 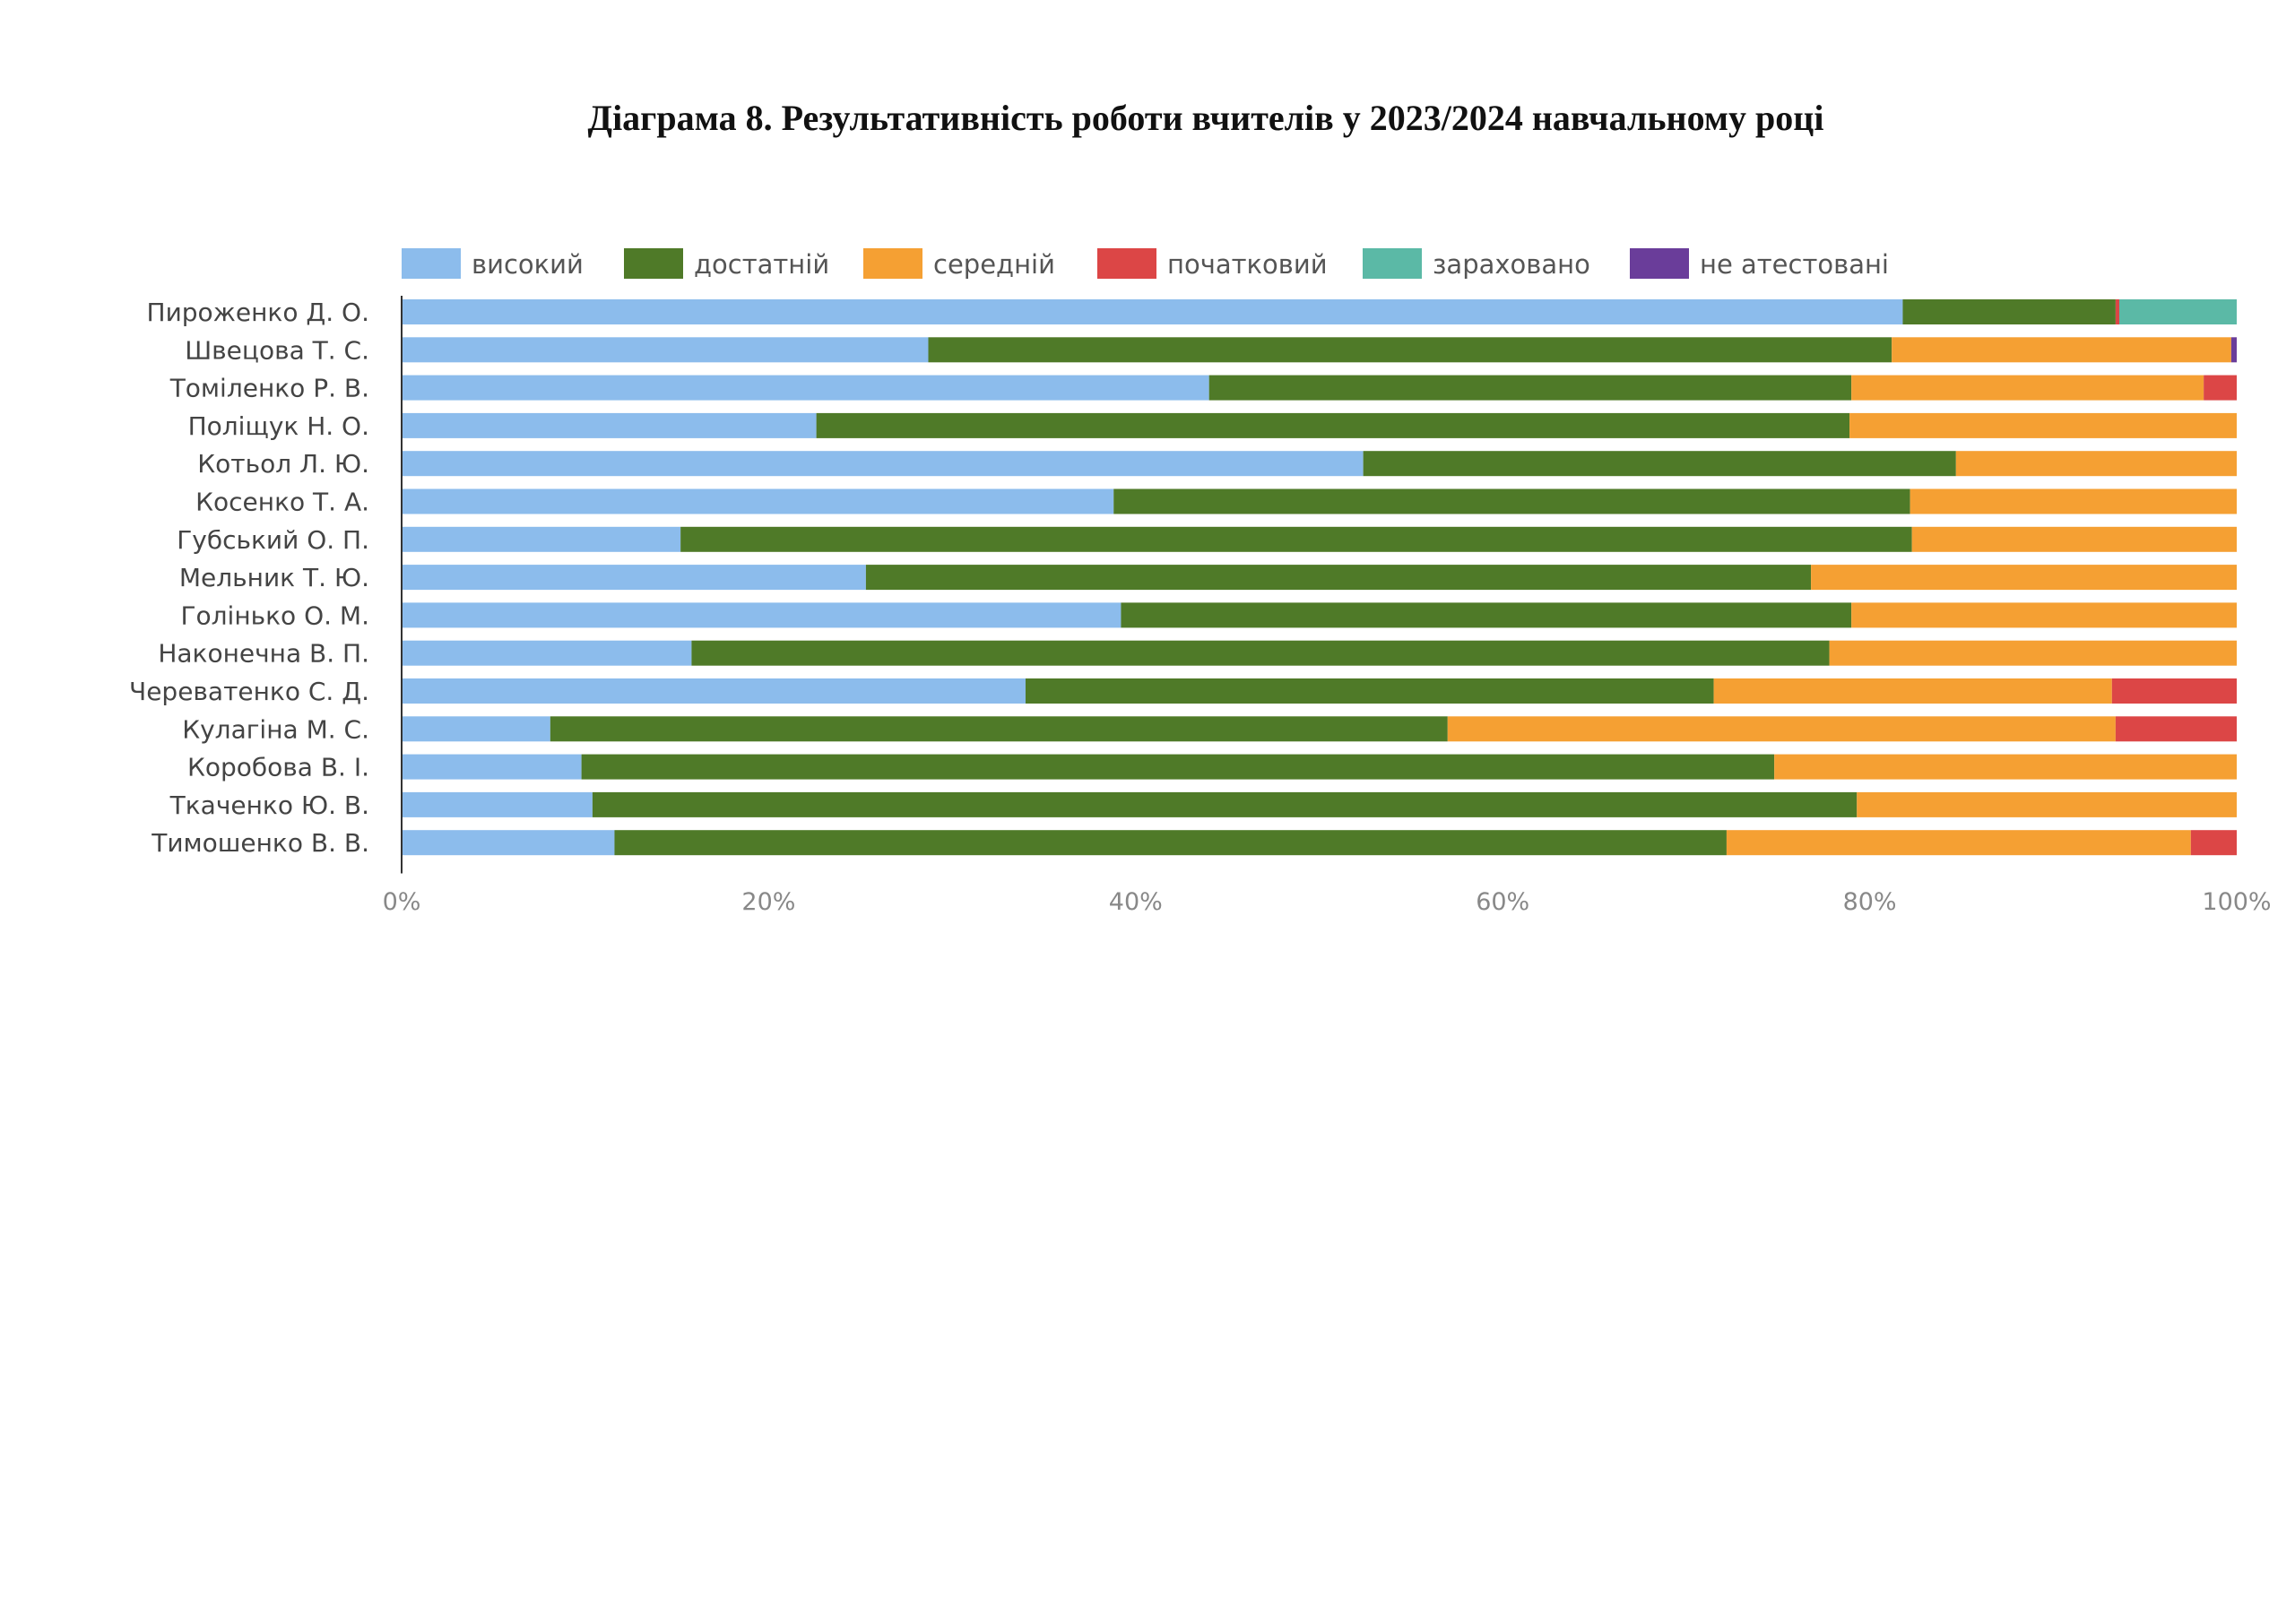 I want to click on bar-косенко-т-а-3, so click(x=2073, y=501).